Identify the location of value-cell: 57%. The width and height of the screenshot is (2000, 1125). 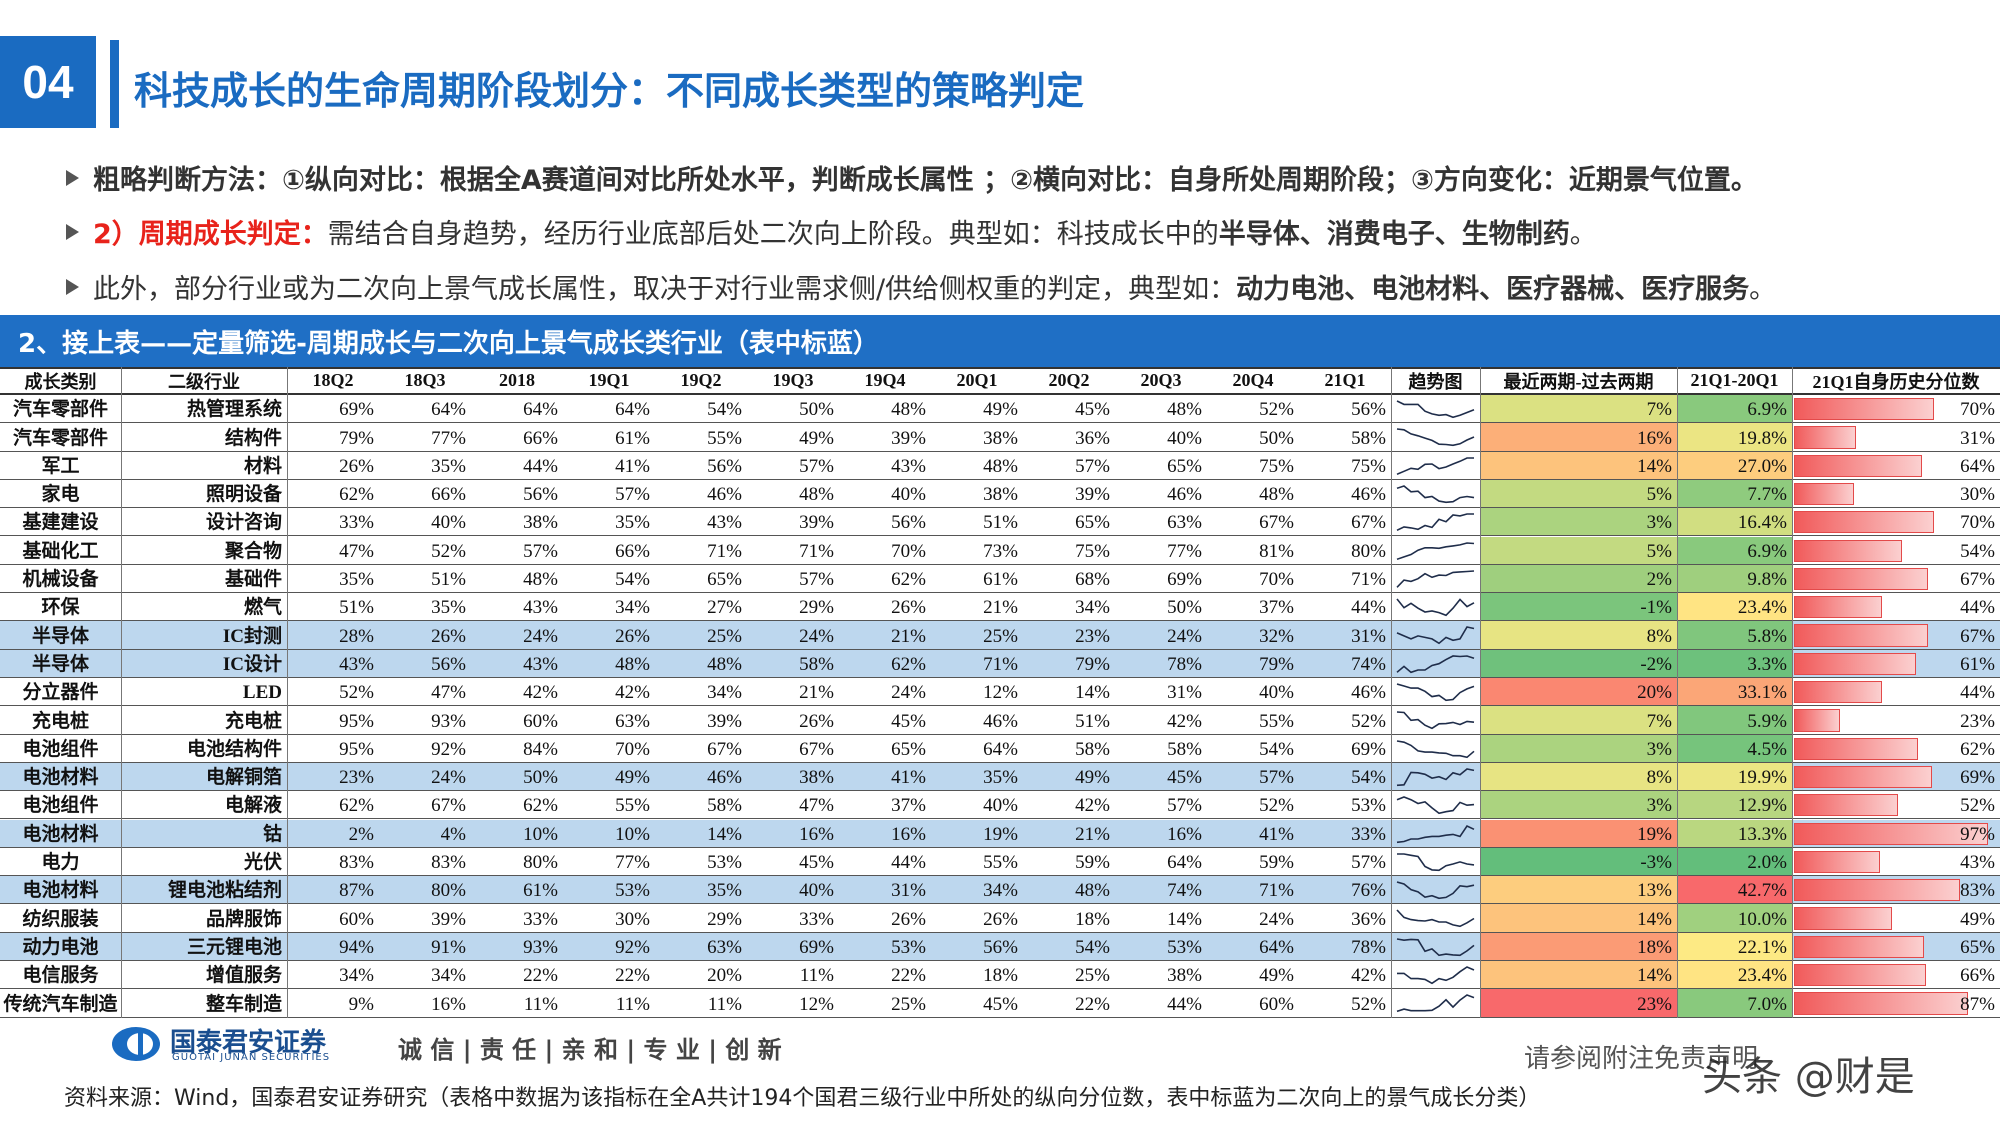
(632, 495).